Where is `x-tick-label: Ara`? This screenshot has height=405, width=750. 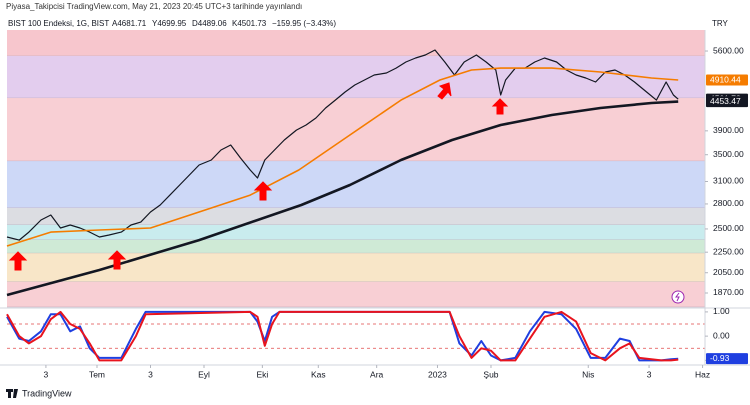 x-tick-label: Ara is located at coordinates (377, 374).